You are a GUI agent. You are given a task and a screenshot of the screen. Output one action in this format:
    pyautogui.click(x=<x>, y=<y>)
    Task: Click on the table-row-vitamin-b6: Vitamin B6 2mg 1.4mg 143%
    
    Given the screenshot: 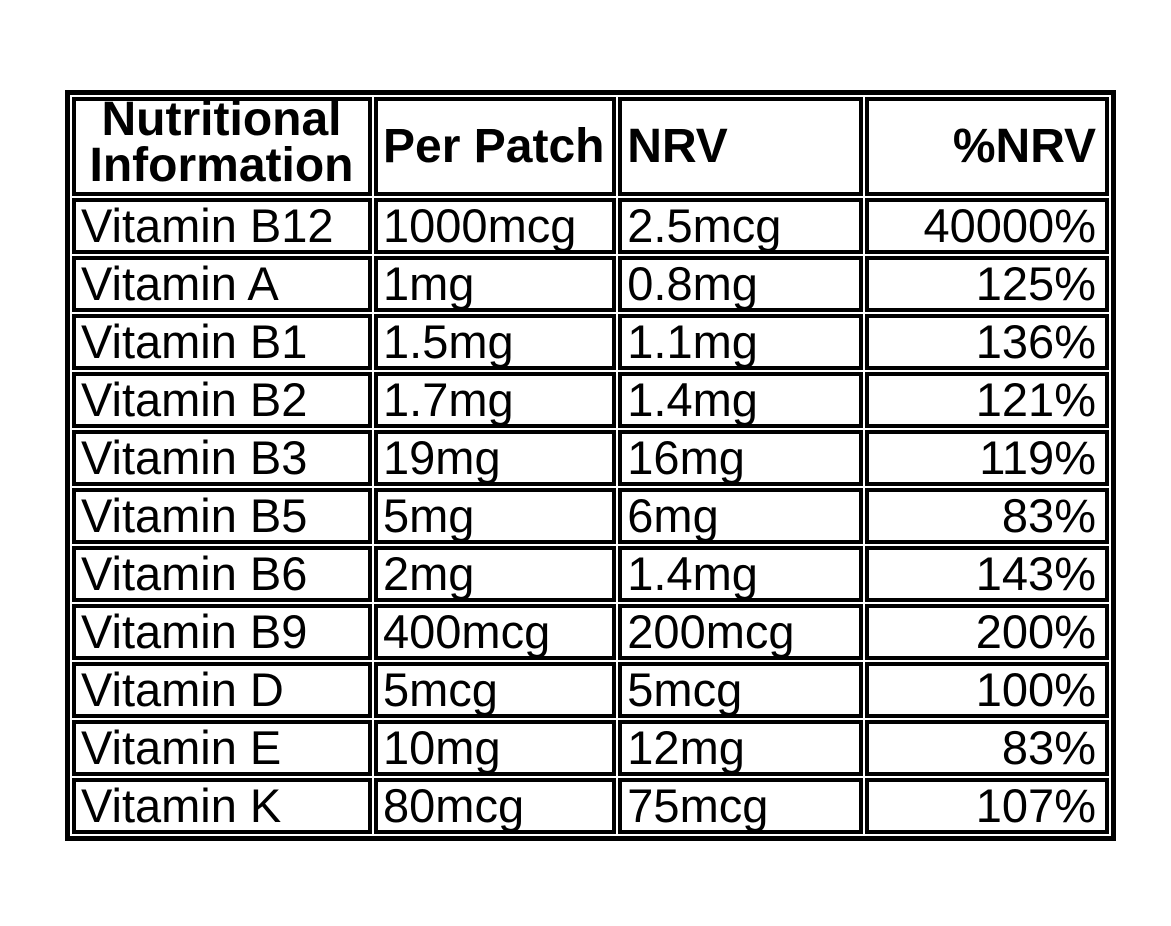 What is the action you would take?
    pyautogui.click(x=590, y=574)
    